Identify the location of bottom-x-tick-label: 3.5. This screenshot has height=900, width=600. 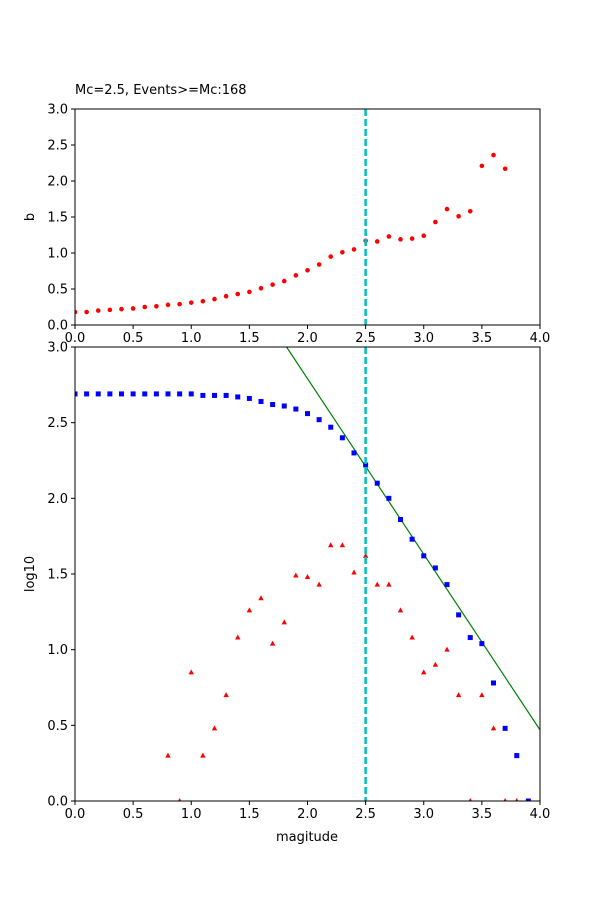
(482, 814).